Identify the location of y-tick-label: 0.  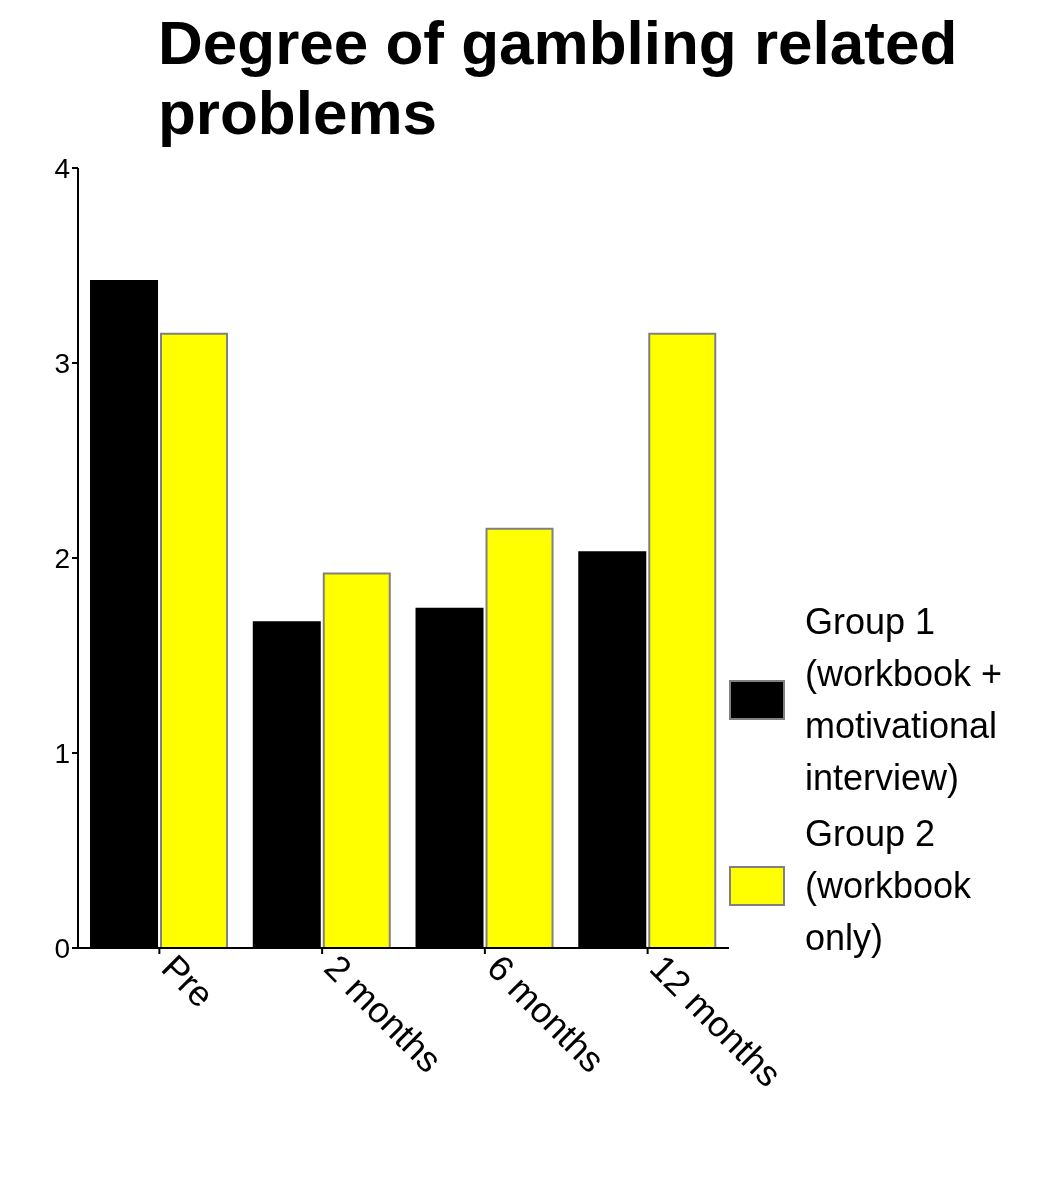
(62, 948).